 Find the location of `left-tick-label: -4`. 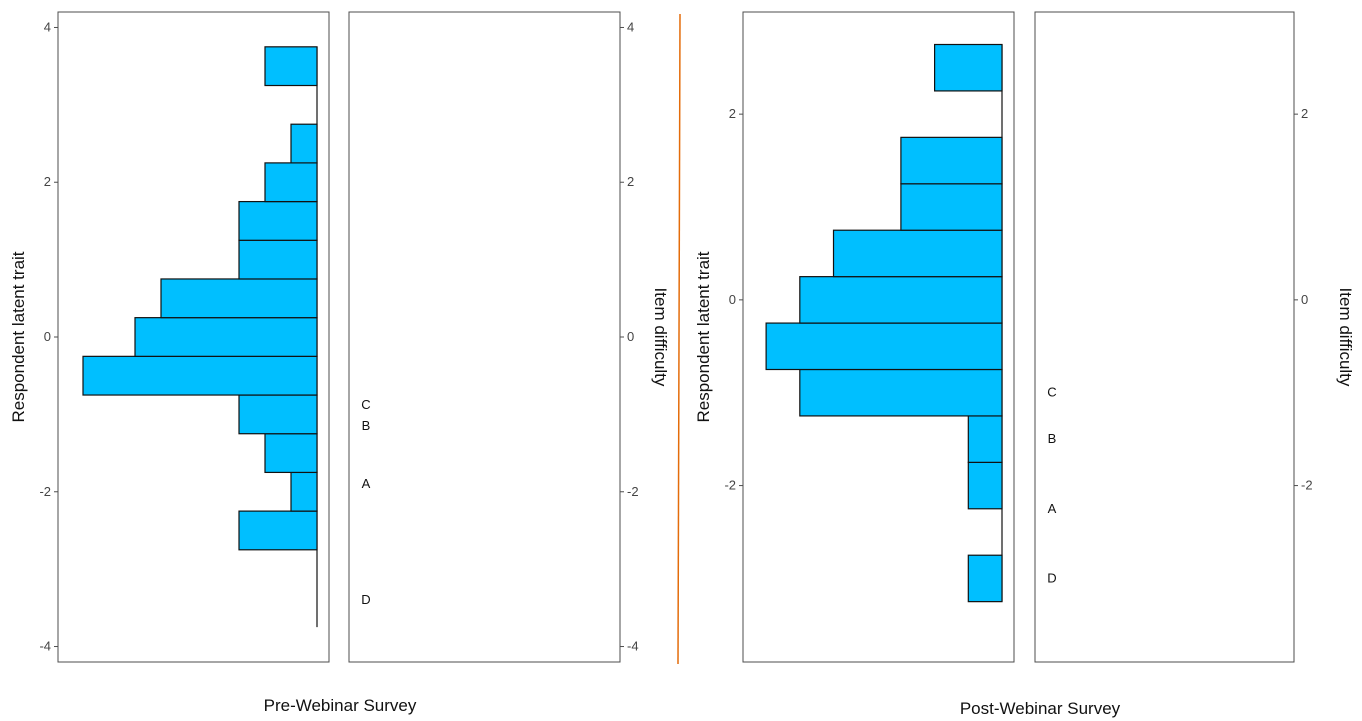

left-tick-label: -4 is located at coordinates (45, 646).